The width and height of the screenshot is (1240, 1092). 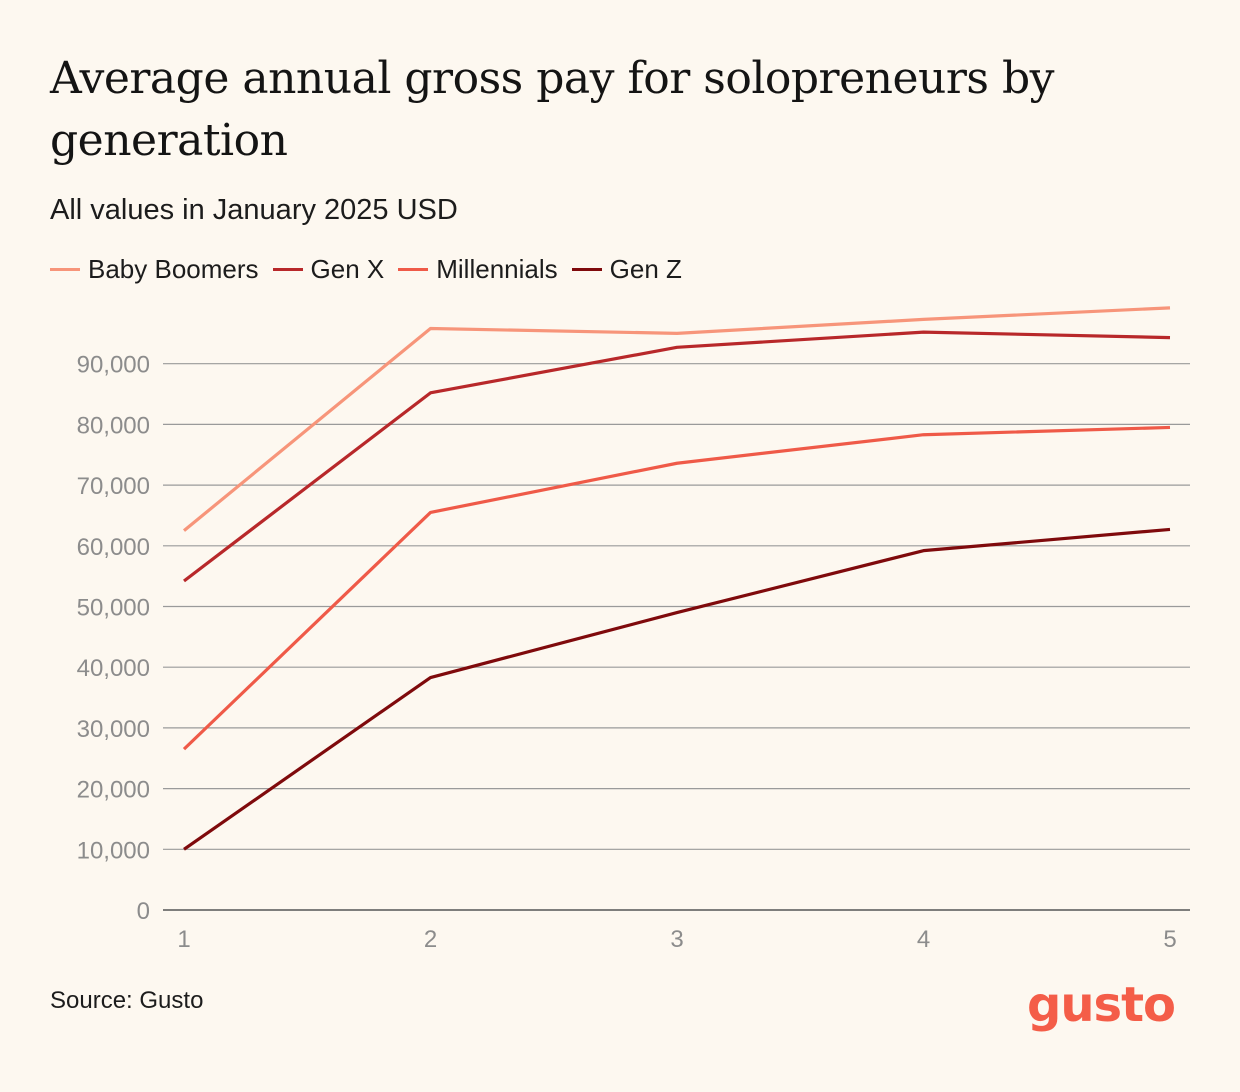 I want to click on source-note: Source: Gusto, so click(x=127, y=1000).